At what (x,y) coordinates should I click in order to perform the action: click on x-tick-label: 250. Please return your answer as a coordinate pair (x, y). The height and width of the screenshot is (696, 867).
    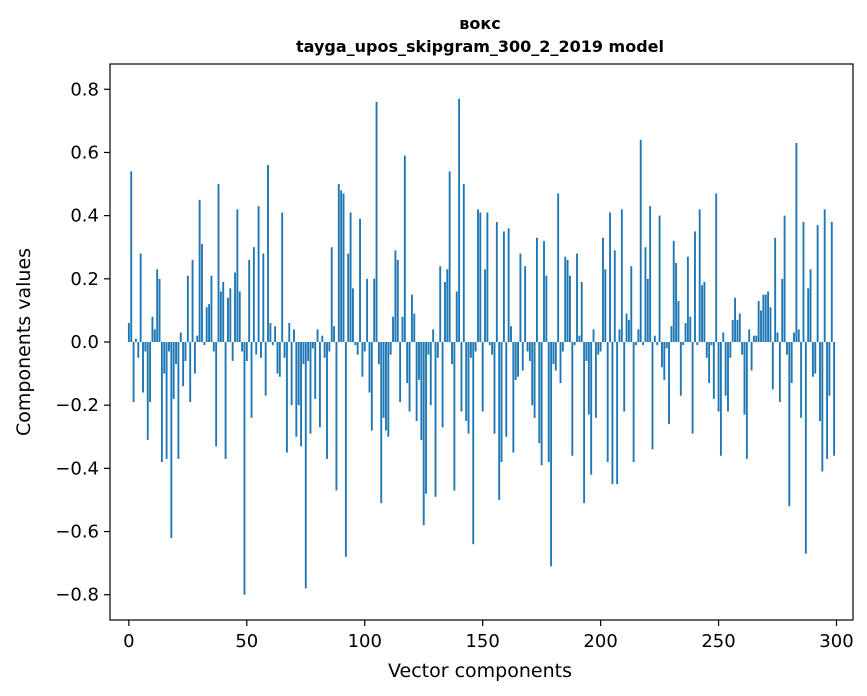
    Looking at the image, I should click on (718, 641).